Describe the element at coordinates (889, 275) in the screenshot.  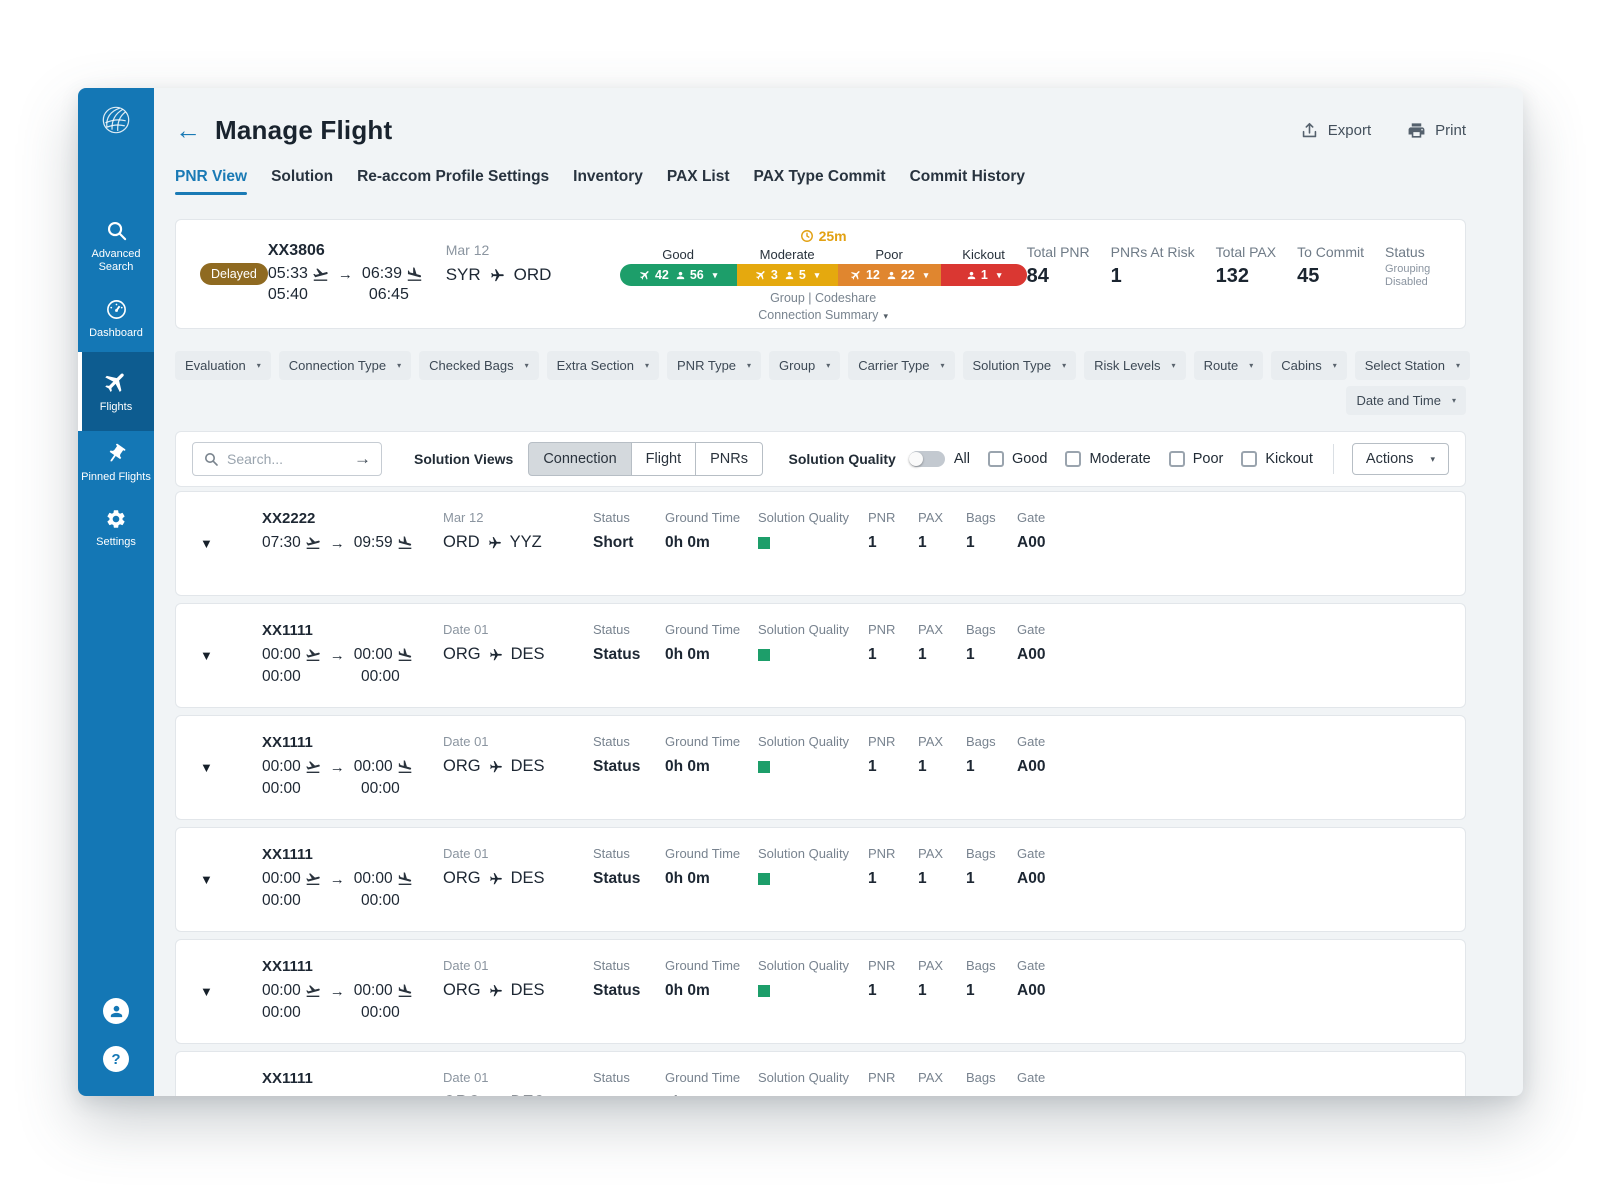
I see `quality-segment-pill: 12 22 ▾` at that location.